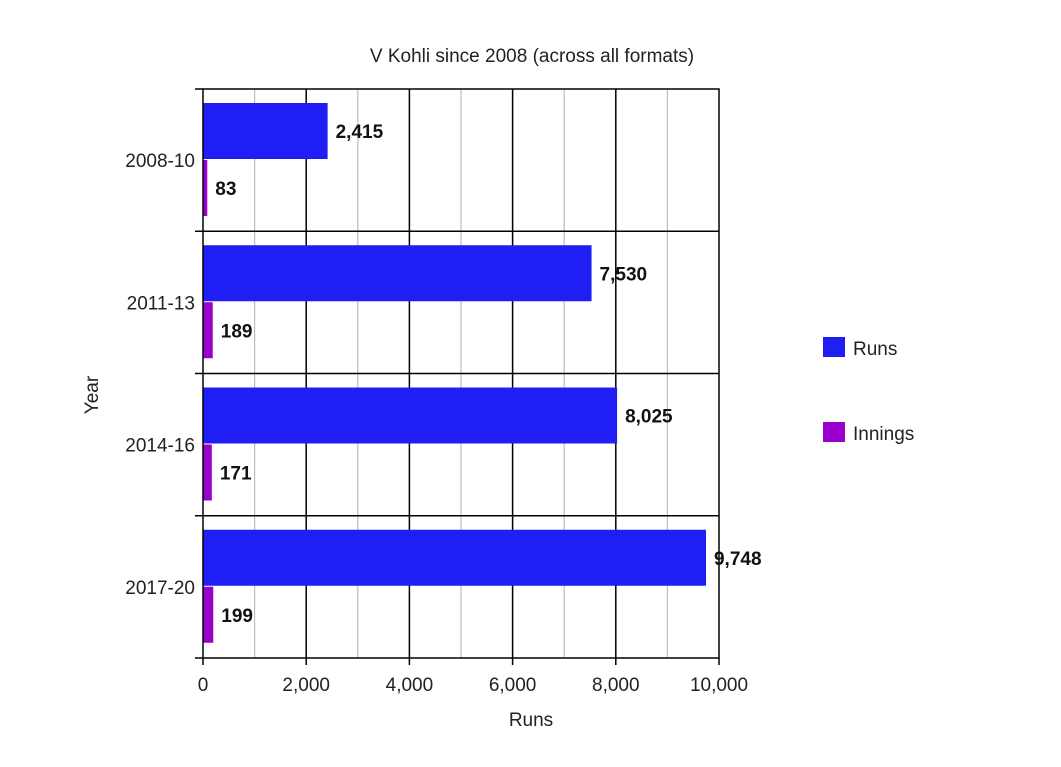 The image size is (1061, 767). Describe the element at coordinates (531, 720) in the screenshot. I see `x-axis-title: Runs` at that location.